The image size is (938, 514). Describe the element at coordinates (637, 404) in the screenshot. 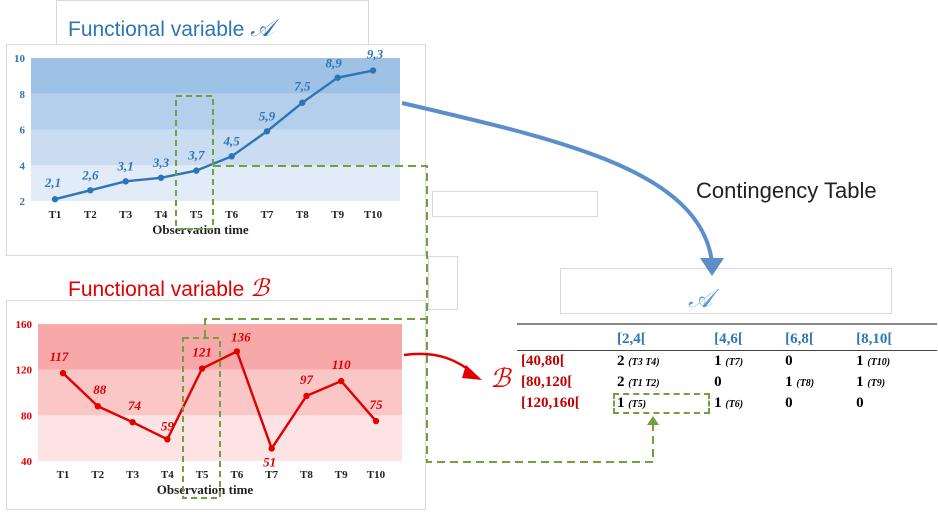

I see `cell-times: (T5)` at that location.